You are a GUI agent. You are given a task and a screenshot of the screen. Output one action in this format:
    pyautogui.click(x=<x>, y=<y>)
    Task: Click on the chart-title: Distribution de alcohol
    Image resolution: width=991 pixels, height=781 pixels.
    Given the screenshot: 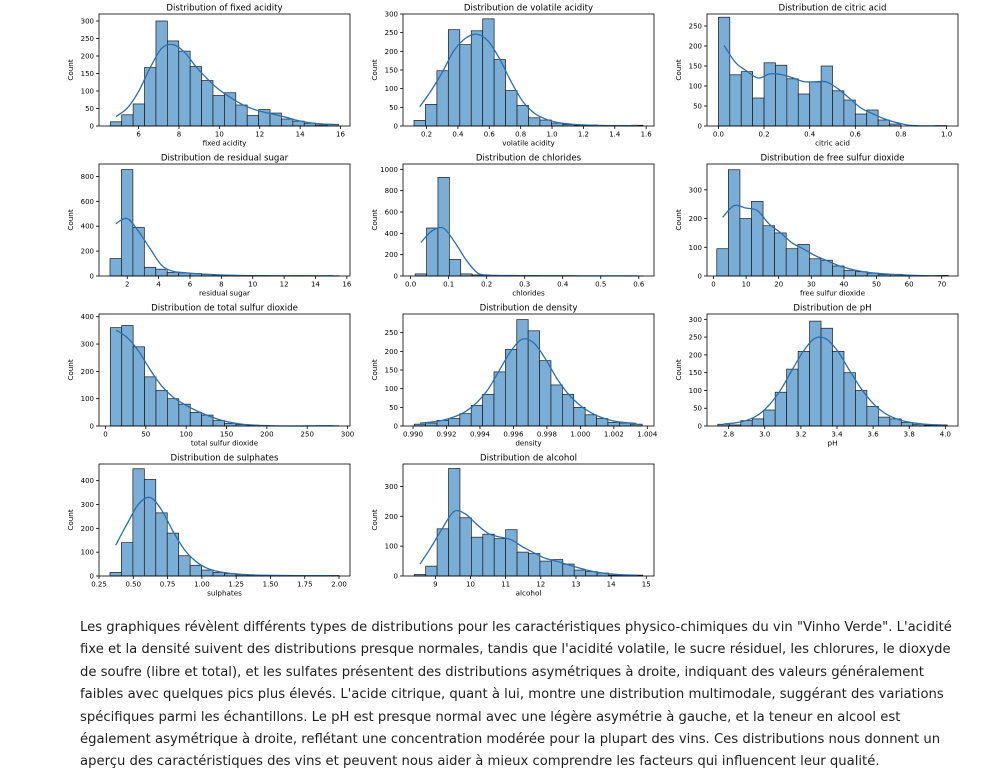 What is the action you would take?
    pyautogui.click(x=528, y=459)
    